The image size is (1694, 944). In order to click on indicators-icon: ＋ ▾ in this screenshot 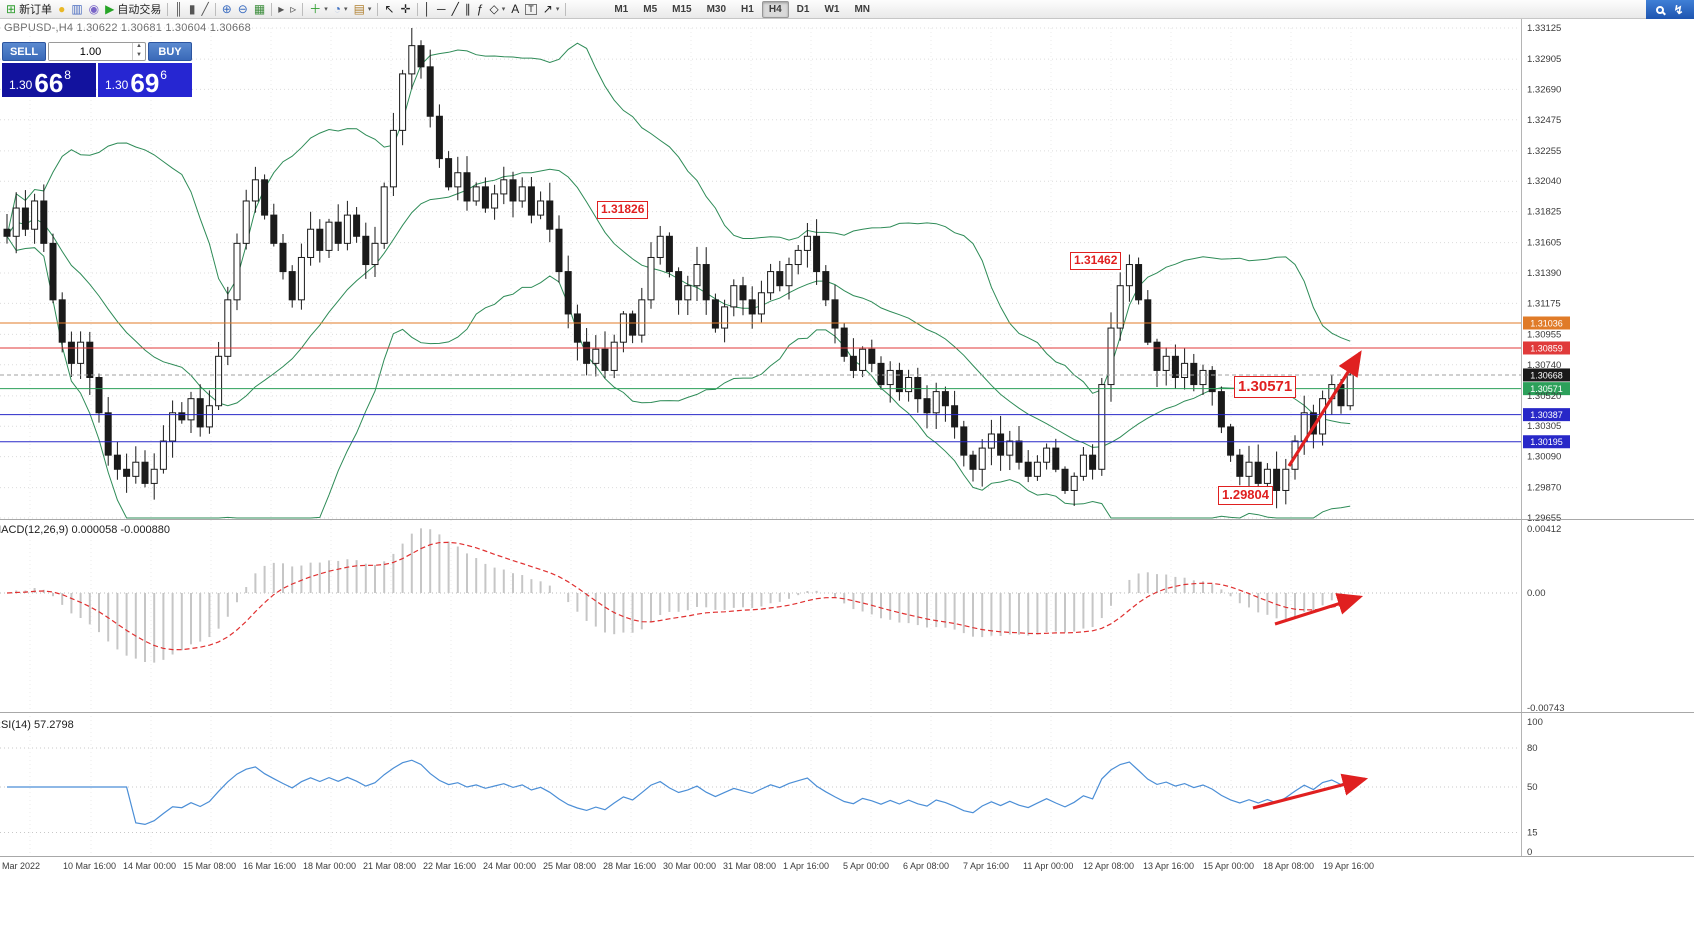, I will do `click(318, 9)`.